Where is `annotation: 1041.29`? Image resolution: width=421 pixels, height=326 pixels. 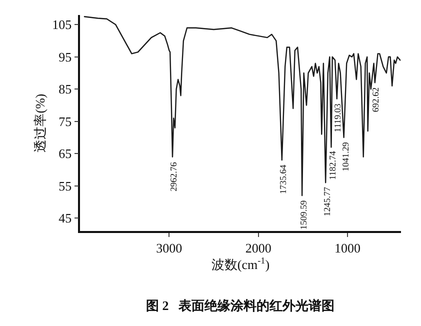
annotation: 1041.29 is located at coordinates (345, 157).